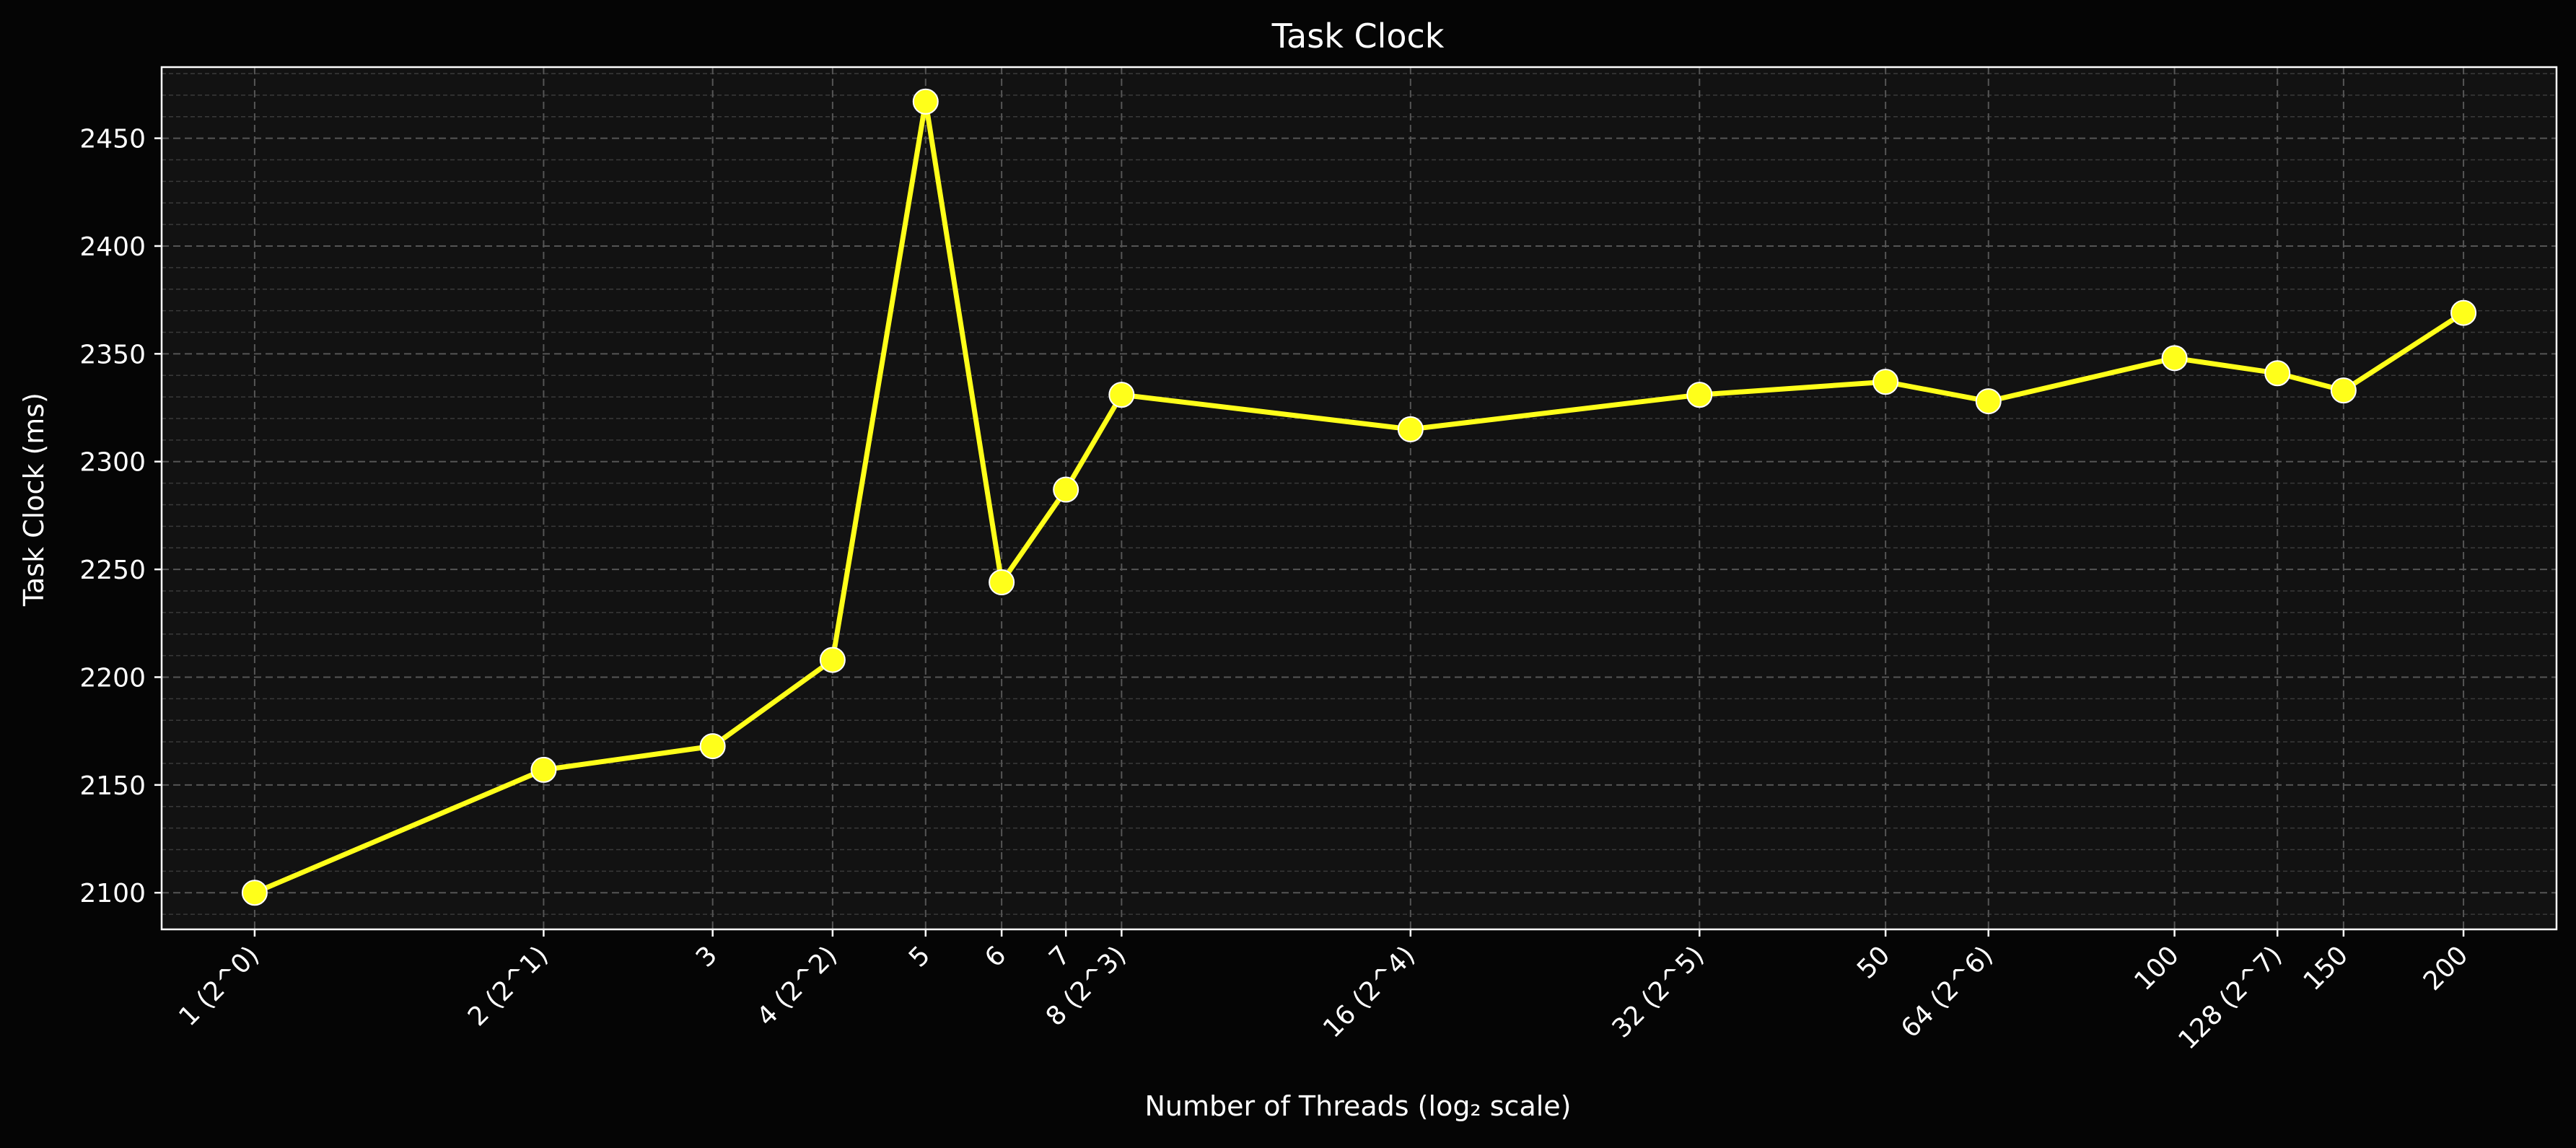 The width and height of the screenshot is (2576, 1148). I want to click on y-axis: 2100 2150 2200 2250 2300 2350 2400 2450, so click(120, 516).